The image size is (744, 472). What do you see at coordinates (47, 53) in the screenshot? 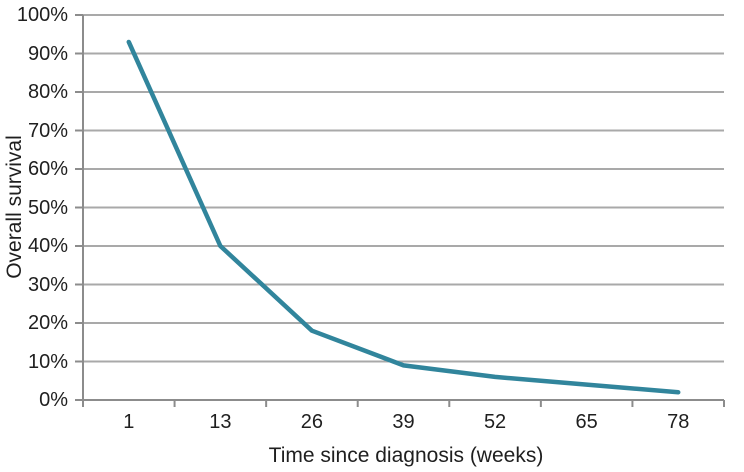
I see `y-tick-label: 90%` at bounding box center [47, 53].